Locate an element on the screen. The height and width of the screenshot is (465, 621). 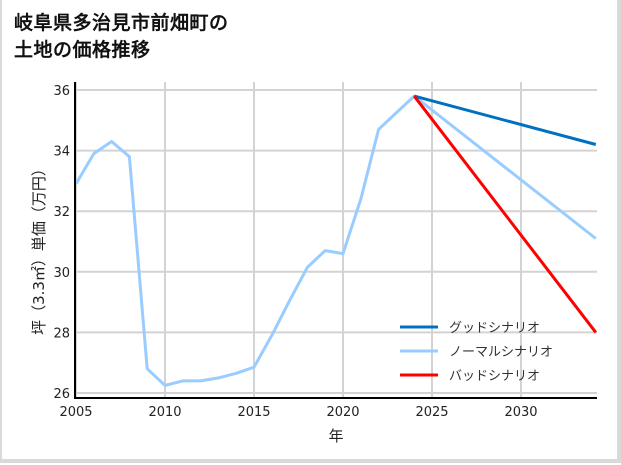
legend-label: バッドシナリオ is located at coordinates (494, 376).